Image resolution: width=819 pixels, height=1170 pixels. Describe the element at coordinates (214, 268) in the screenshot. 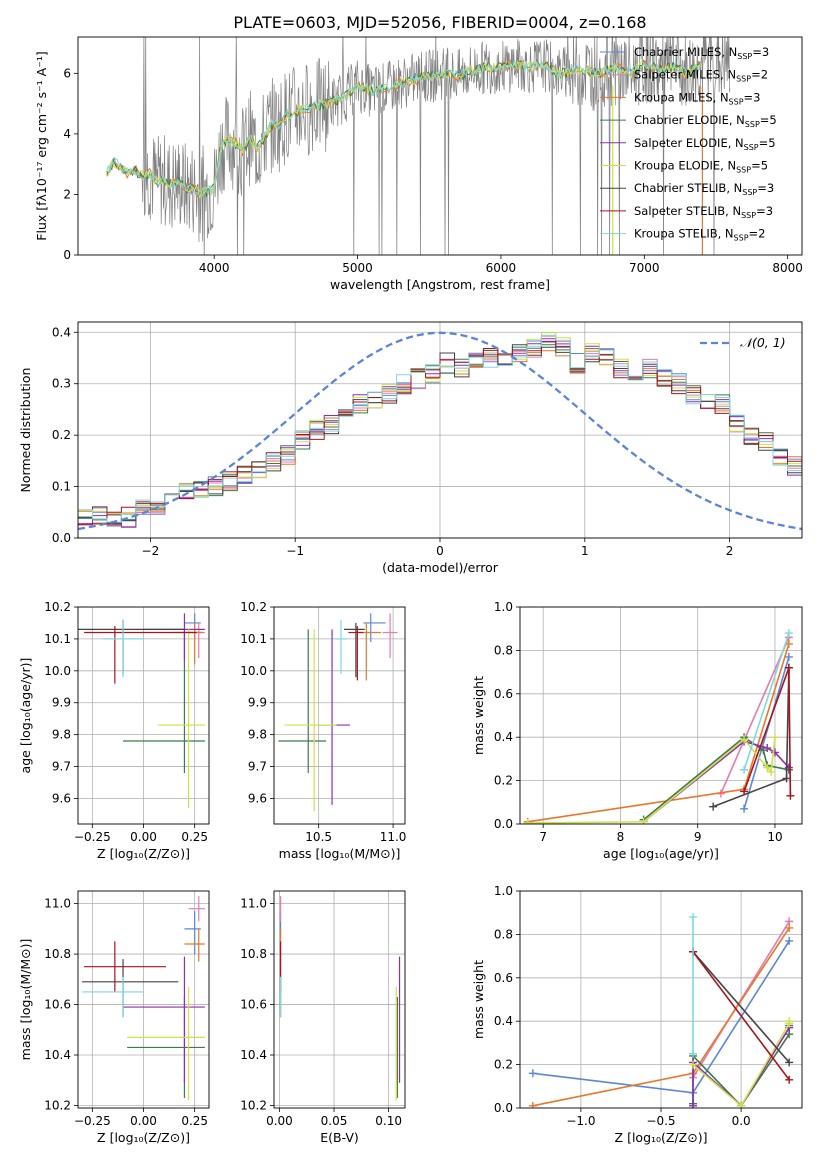

I see `x-tick-label: 4000` at that location.